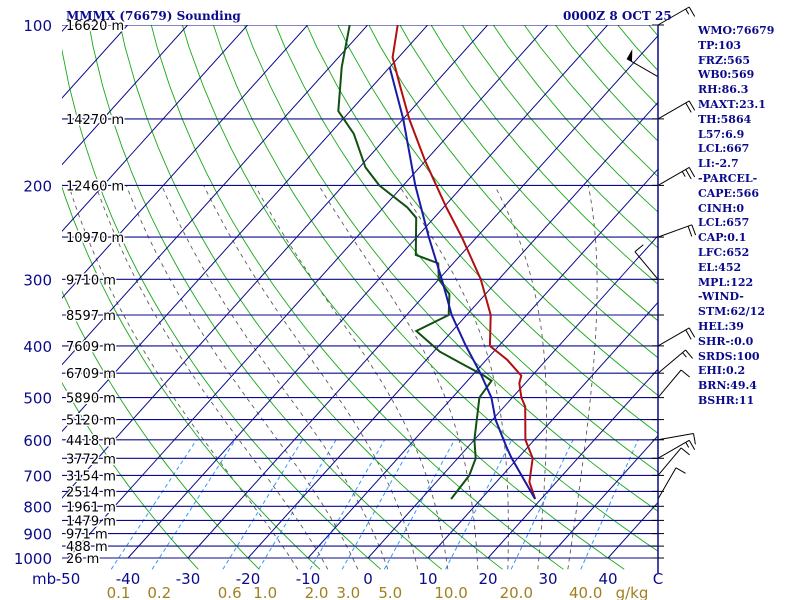 Image resolution: width=800 pixels, height=600 pixels. What do you see at coordinates (721, 134) in the screenshot?
I see `index-line: L57:6.9` at bounding box center [721, 134].